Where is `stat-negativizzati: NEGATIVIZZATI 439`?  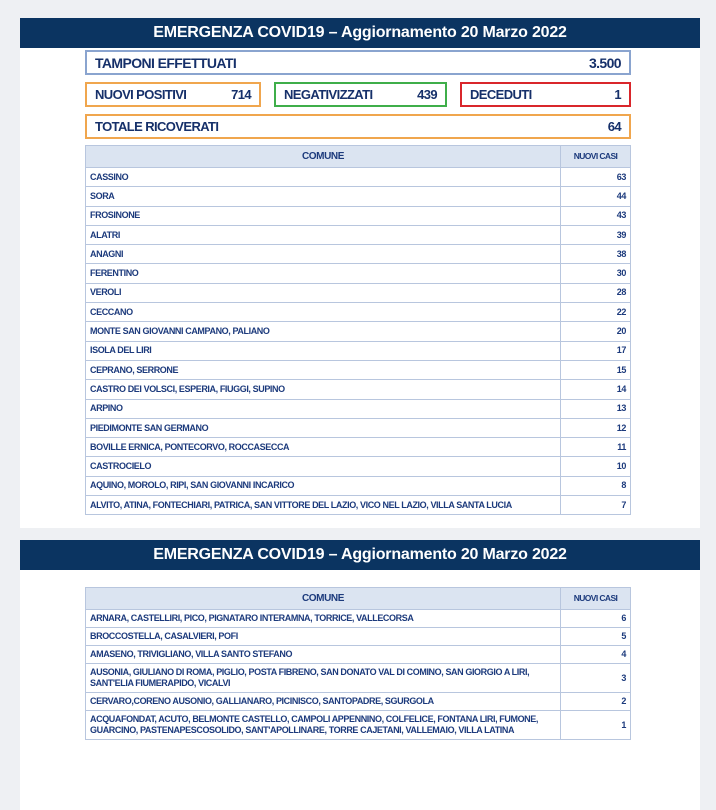 stat-negativizzati: NEGATIVIZZATI 439 is located at coordinates (360, 94).